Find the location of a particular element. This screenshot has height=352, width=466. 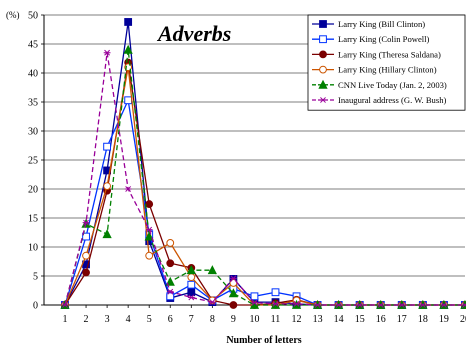

legend-label: Inaugural address (G. W. Bush) is located at coordinates (392, 100).